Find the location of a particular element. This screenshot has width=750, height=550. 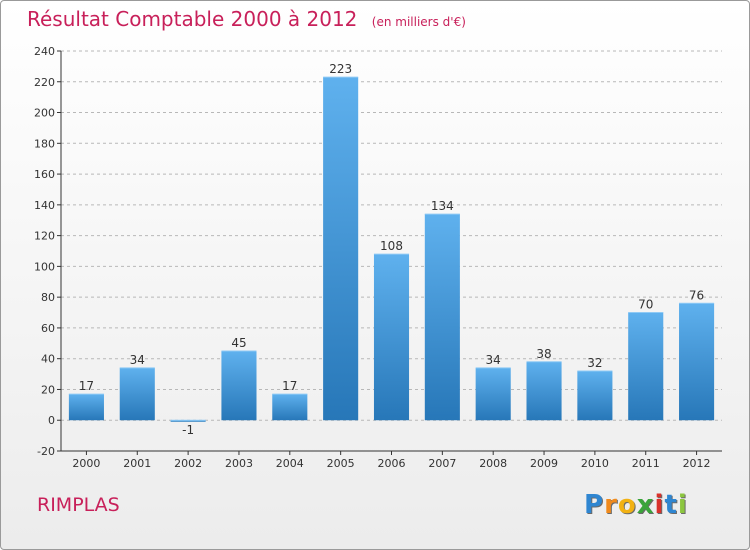

bar-2006 is located at coordinates (391, 337).